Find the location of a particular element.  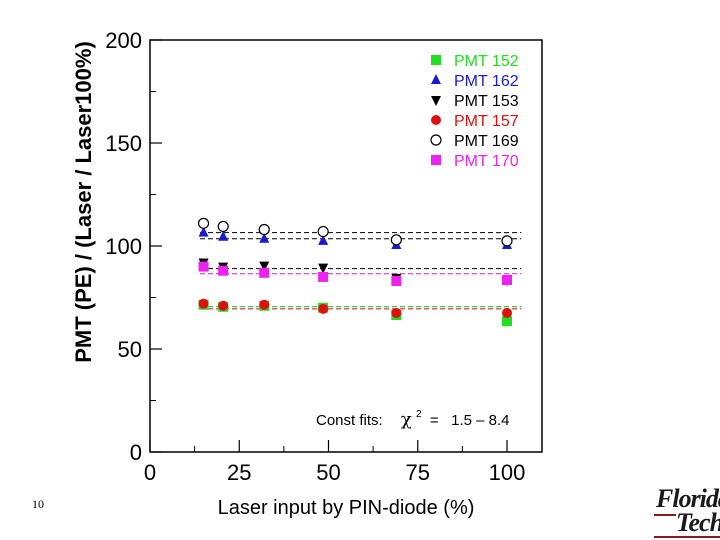

florida-tech-logo: Florida Tech is located at coordinates (687, 512).